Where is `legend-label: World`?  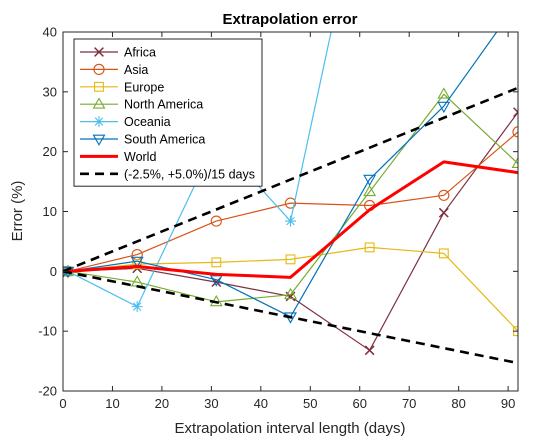 legend-label: World is located at coordinates (140, 157).